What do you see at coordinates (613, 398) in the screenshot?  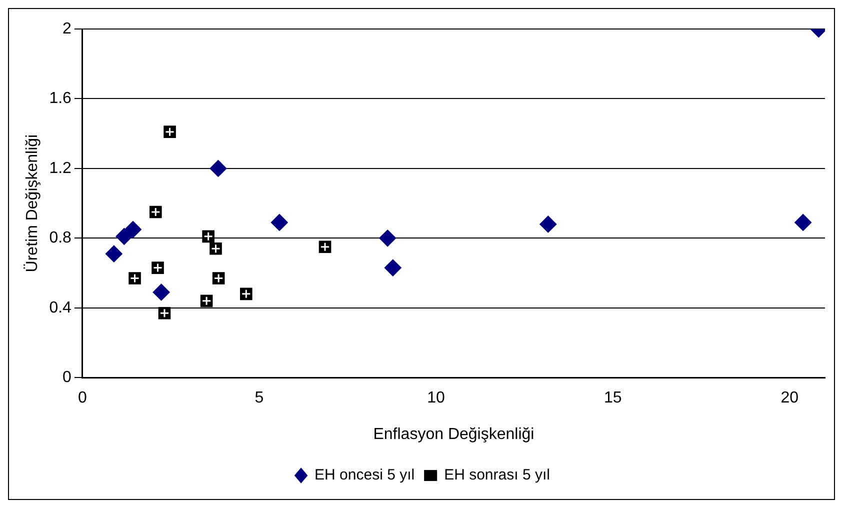 I see `x-tick-label: 15` at bounding box center [613, 398].